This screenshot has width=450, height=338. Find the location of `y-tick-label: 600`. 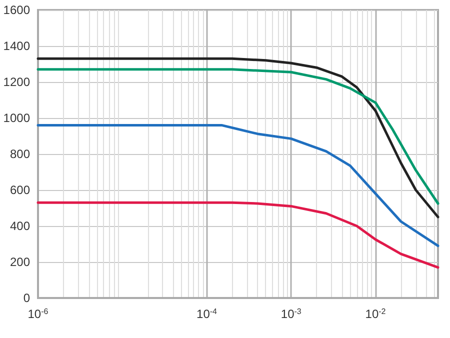

y-tick-label: 600 is located at coordinates (20, 190).